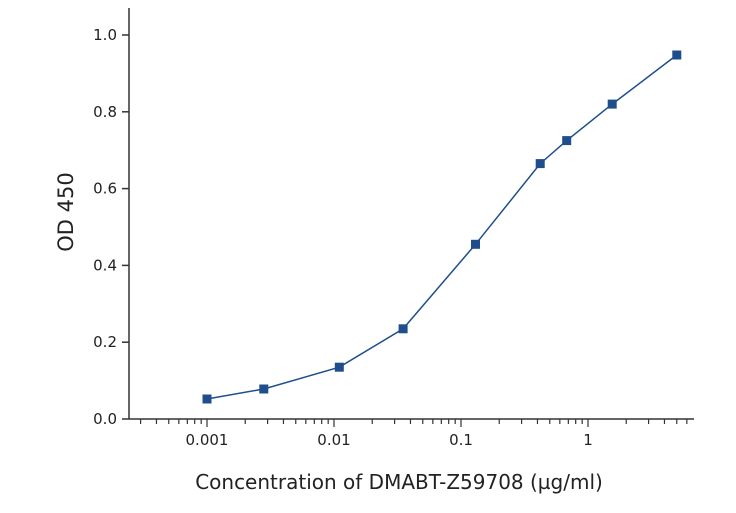 Image resolution: width=736 pixels, height=513 pixels. Describe the element at coordinates (105, 265) in the screenshot. I see `y-tick-label: 0.4` at that location.